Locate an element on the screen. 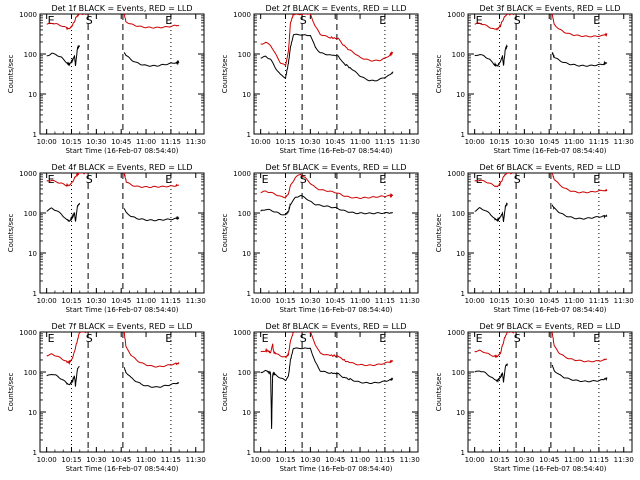  panel-title: Det 9f BLACK = Events, RED = LLD is located at coordinates (549, 326).